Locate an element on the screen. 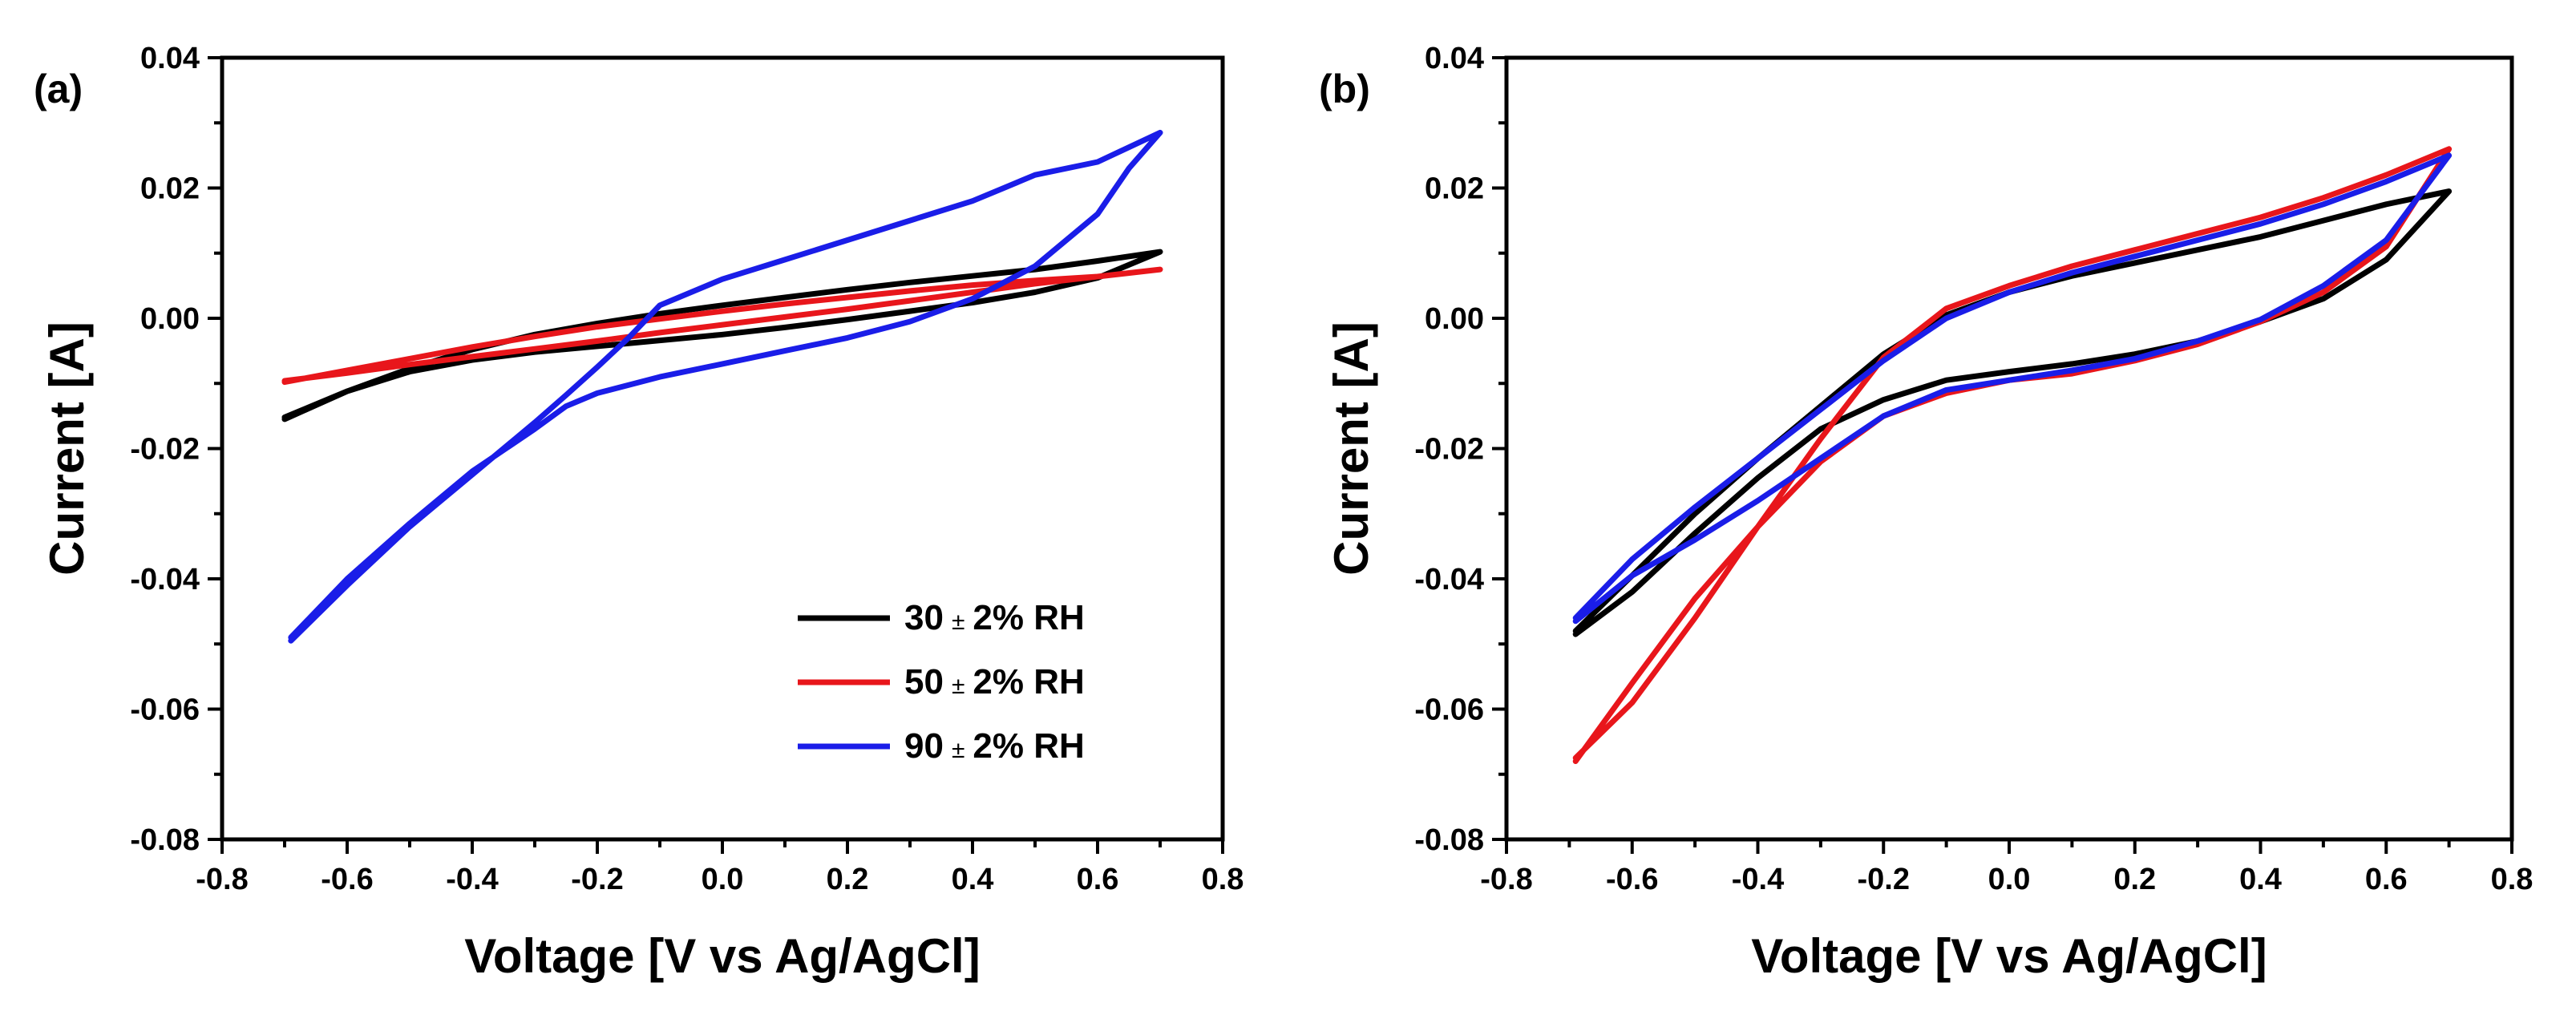  legend-value: 30 is located at coordinates (924, 617).